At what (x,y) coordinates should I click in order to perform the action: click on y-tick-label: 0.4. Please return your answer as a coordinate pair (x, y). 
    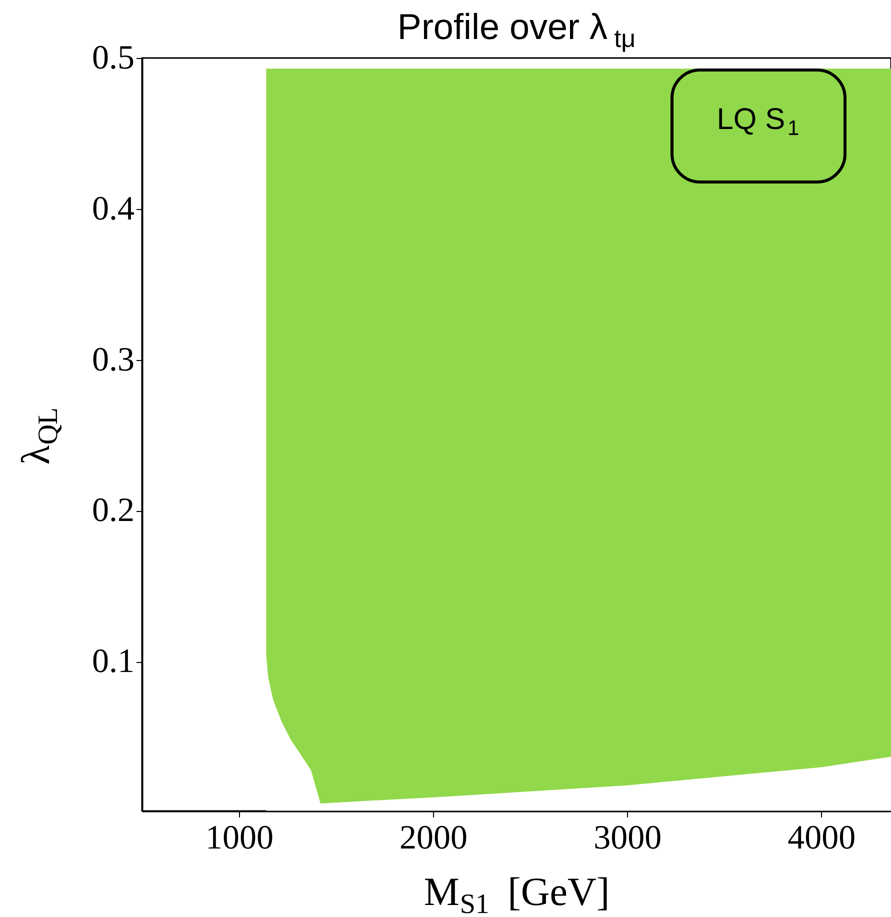
    Looking at the image, I should click on (113, 209).